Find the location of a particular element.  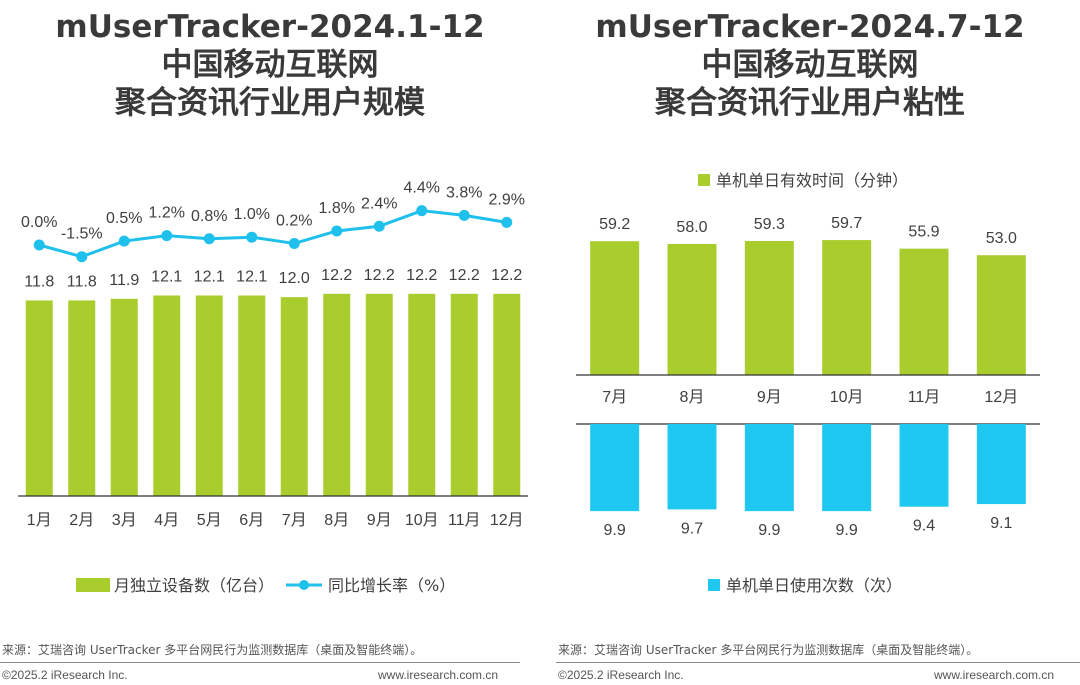

x-tick-label: 1月 is located at coordinates (39, 520).